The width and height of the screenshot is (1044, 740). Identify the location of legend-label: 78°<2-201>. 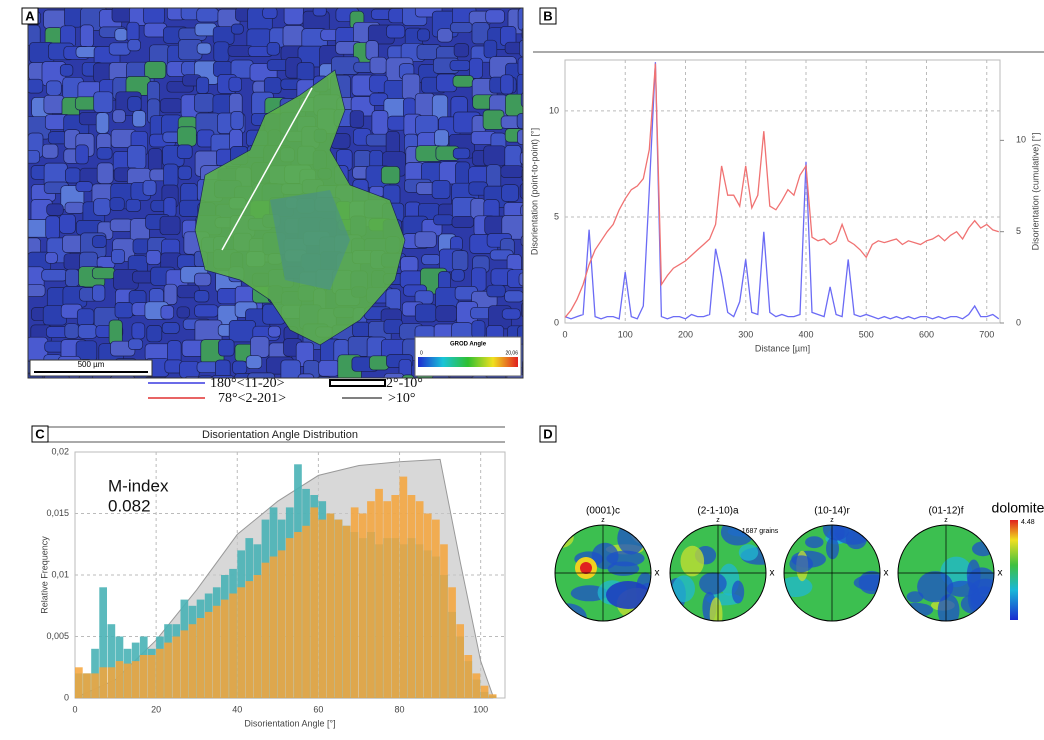
(252, 398).